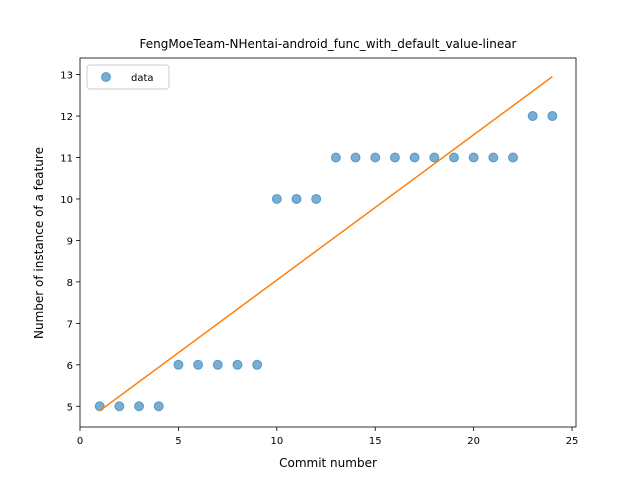  What do you see at coordinates (106, 77) in the screenshot?
I see `legend-marker` at bounding box center [106, 77].